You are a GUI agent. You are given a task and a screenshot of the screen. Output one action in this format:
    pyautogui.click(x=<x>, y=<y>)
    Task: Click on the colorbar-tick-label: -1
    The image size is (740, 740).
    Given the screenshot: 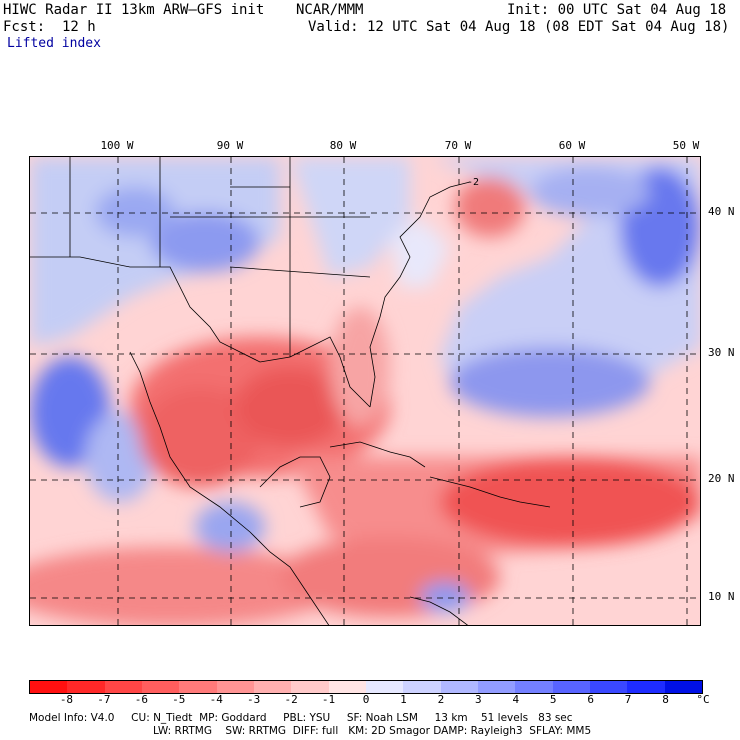 What is the action you would take?
    pyautogui.click(x=328, y=699)
    